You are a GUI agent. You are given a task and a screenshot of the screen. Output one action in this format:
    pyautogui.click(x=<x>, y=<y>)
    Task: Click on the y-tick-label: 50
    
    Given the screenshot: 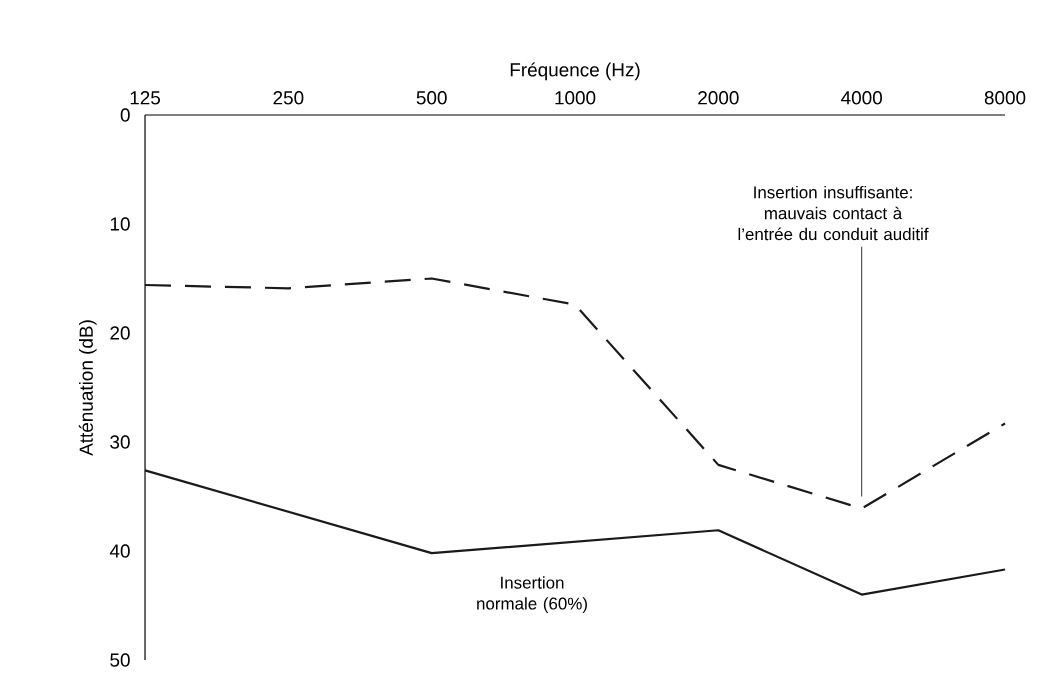 What is the action you would take?
    pyautogui.click(x=120, y=660)
    